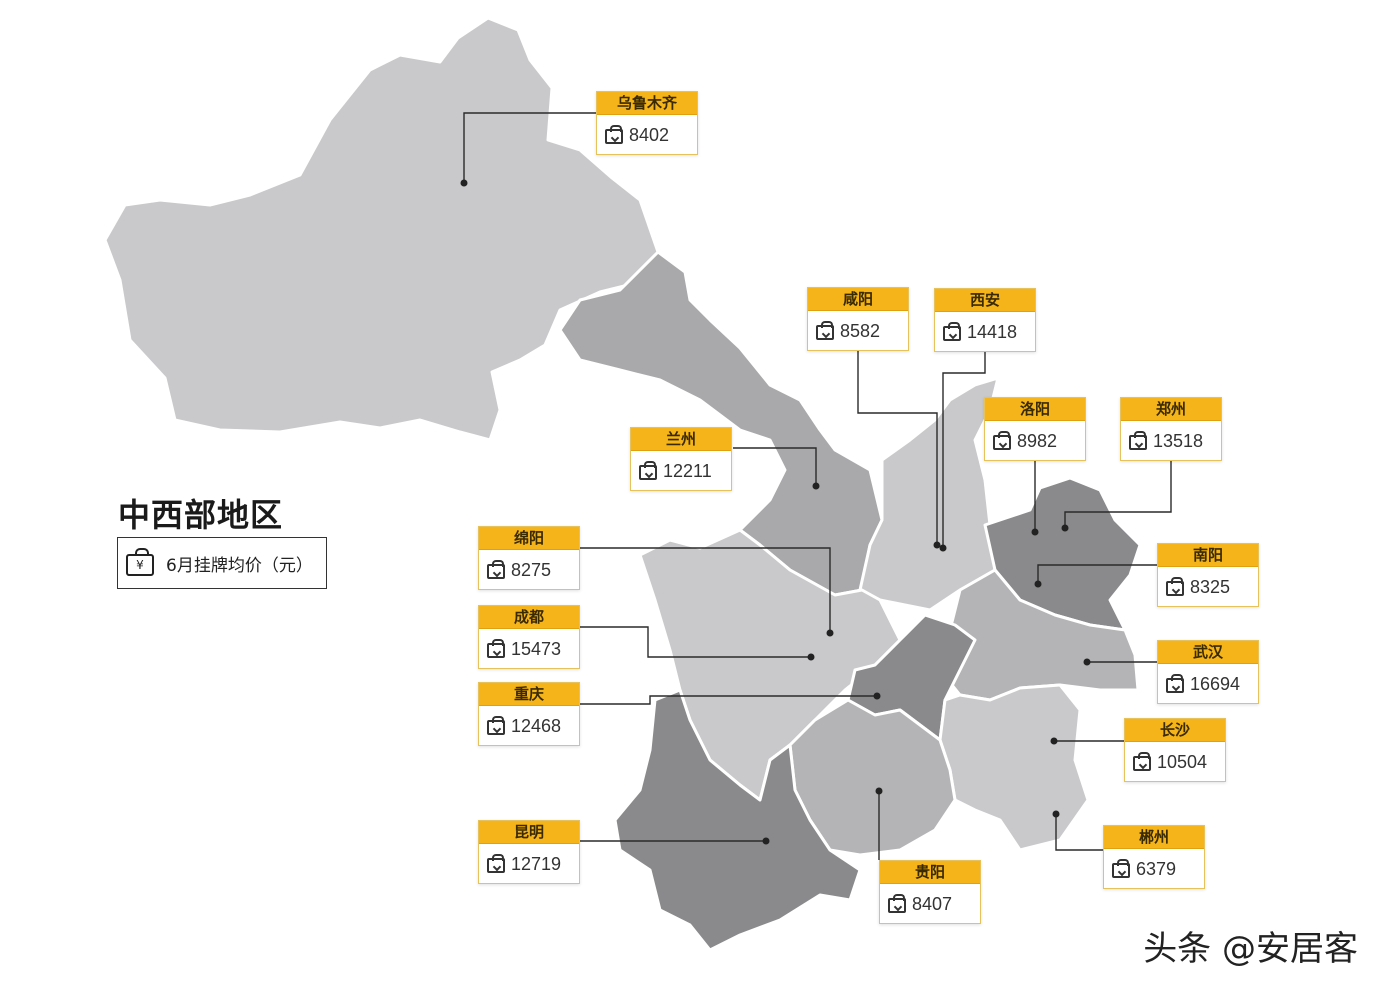  Describe the element at coordinates (1154, 837) in the screenshot. I see `city-name: 郴州` at that location.